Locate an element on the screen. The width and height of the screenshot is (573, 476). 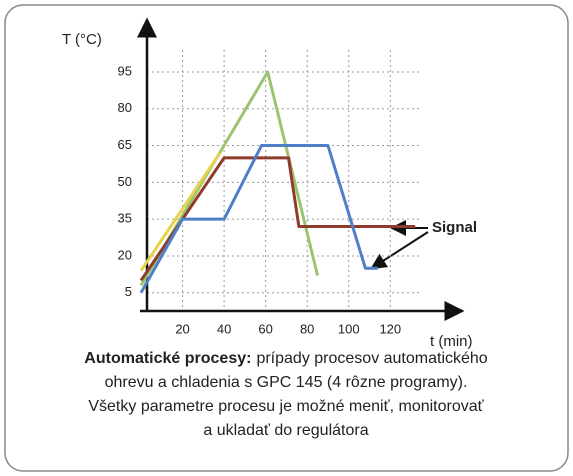
x-axis-label: t (min) is located at coordinates (451, 341).